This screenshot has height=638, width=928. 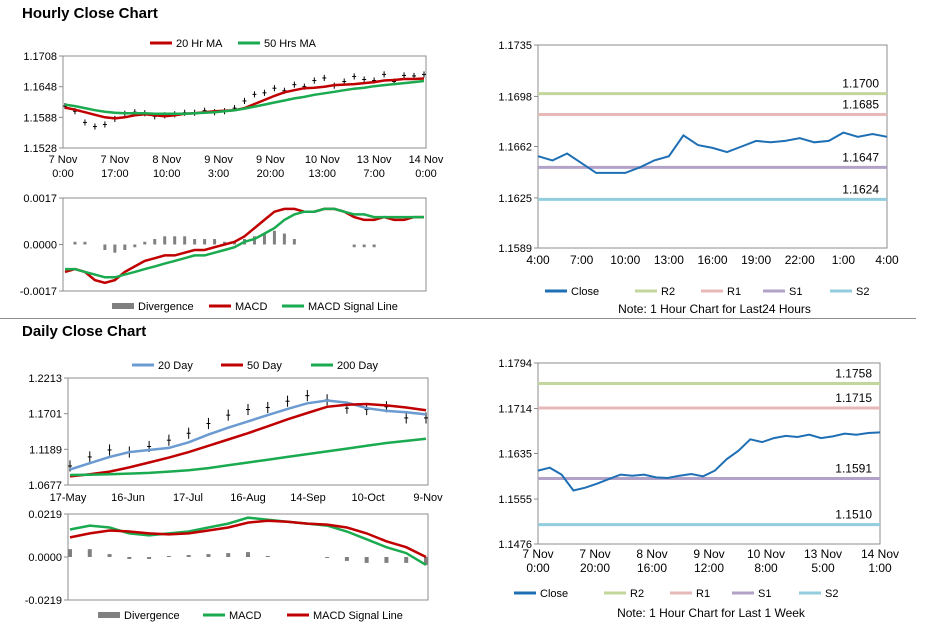 I want to click on hourly-pivot-ytick-label: 1.1735, so click(x=515, y=46).